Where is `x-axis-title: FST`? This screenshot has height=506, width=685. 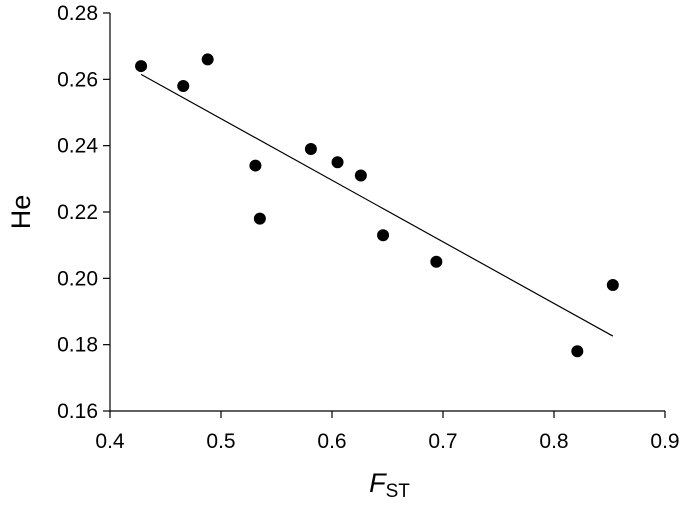
x-axis-title: FST is located at coordinates (389, 485).